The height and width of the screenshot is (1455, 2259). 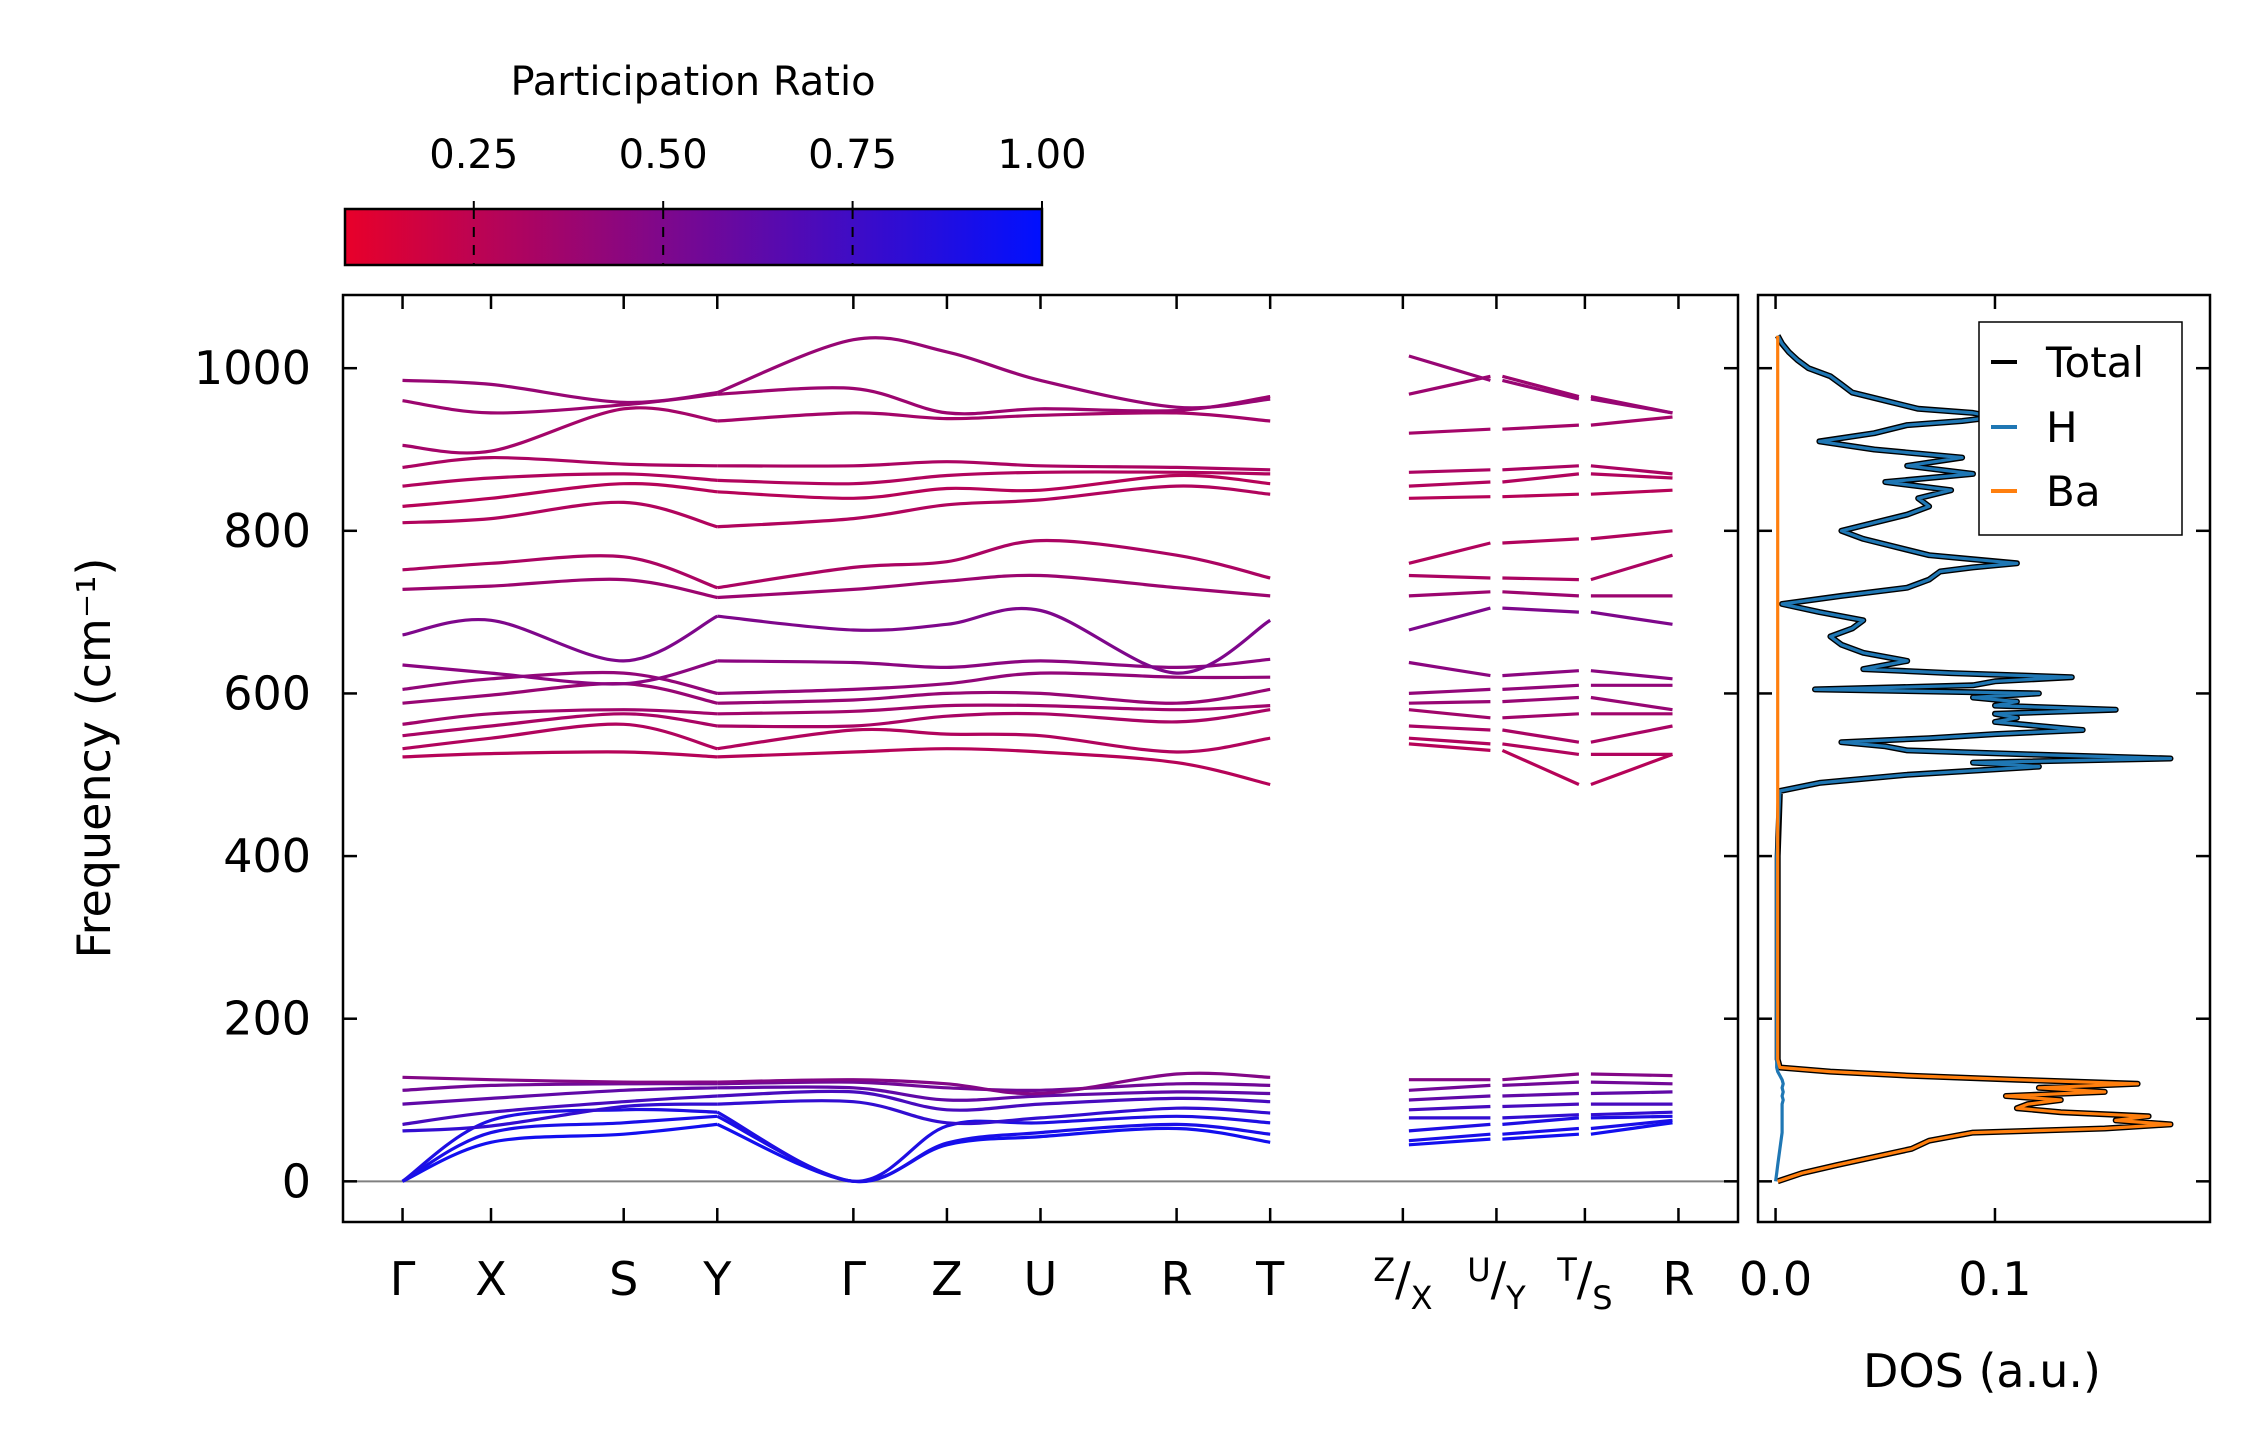 What do you see at coordinates (267, 856) in the screenshot?
I see `y-tick-label: 400` at bounding box center [267, 856].